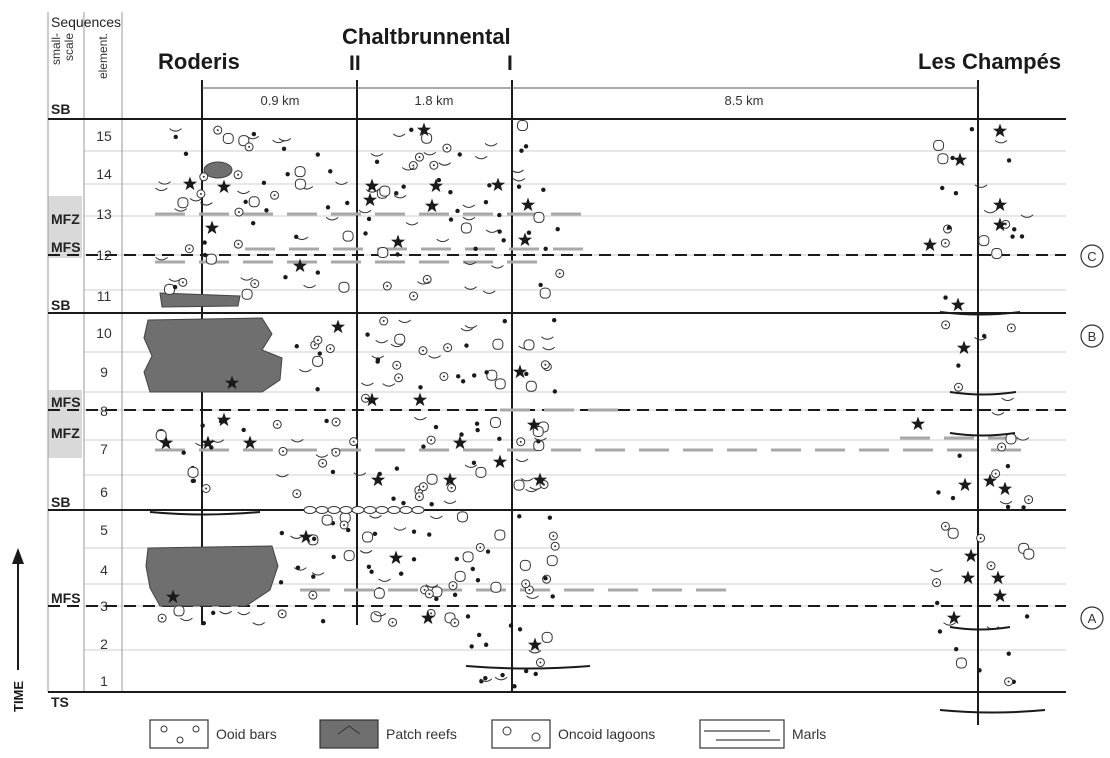 The height and width of the screenshot is (758, 1110). Describe the element at coordinates (65, 424) in the screenshot. I see `mfz-lower-shade` at that location.